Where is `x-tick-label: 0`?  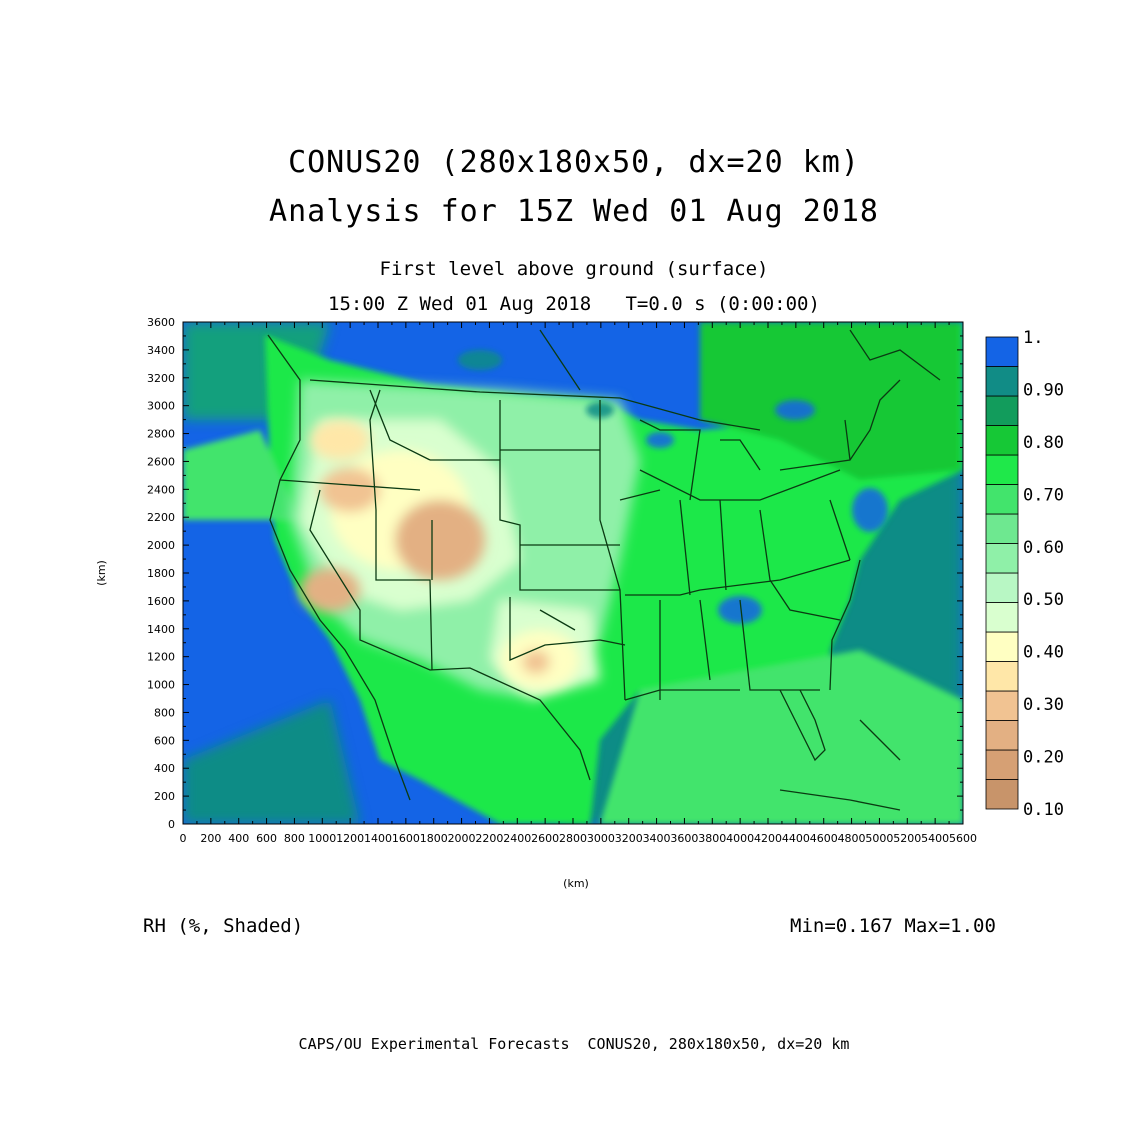 x-tick-label: 0 is located at coordinates (183, 838).